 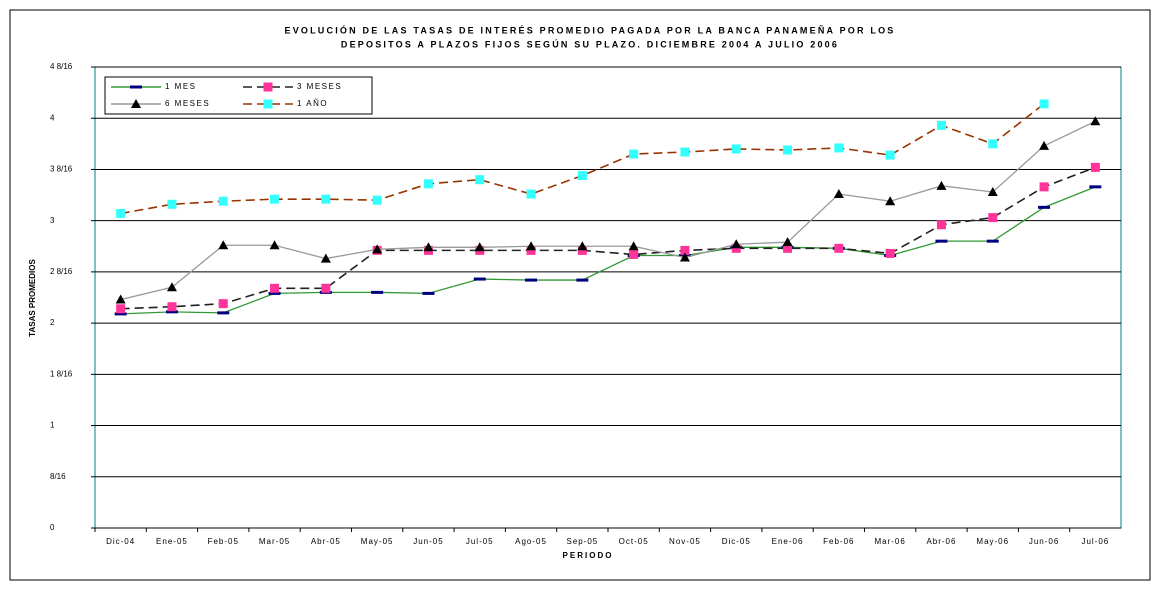 I want to click on x-tick-label: Ene-06, so click(x=788, y=541).